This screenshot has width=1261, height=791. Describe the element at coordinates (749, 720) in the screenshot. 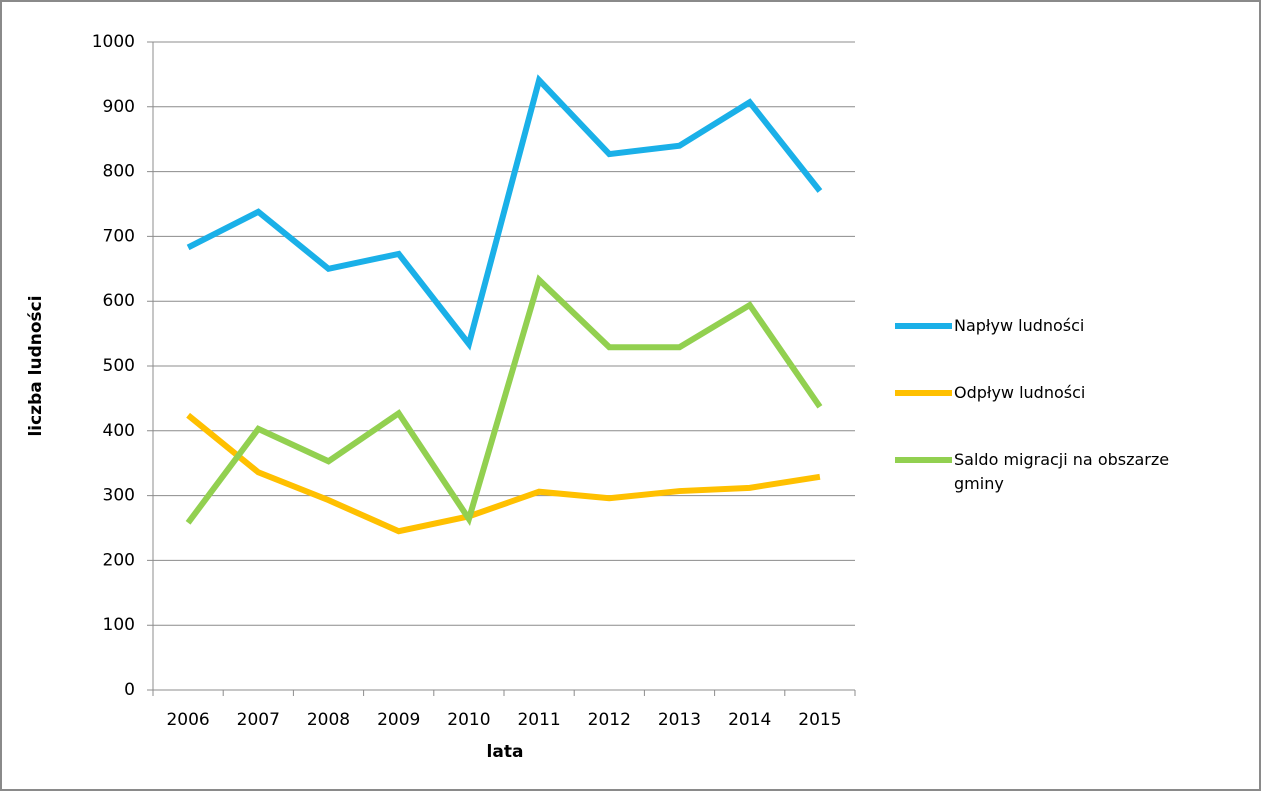

I see `x-tick-label: 2014` at that location.